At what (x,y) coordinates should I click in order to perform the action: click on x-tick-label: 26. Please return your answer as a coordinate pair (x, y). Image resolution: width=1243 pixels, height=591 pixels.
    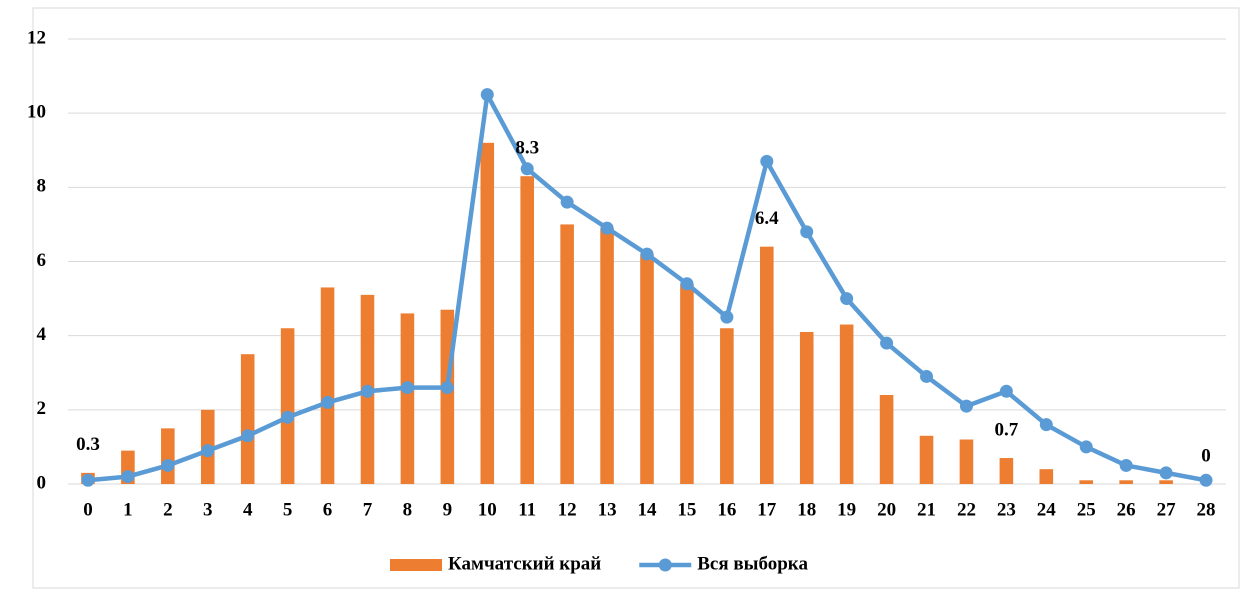
    Looking at the image, I should click on (1126, 509).